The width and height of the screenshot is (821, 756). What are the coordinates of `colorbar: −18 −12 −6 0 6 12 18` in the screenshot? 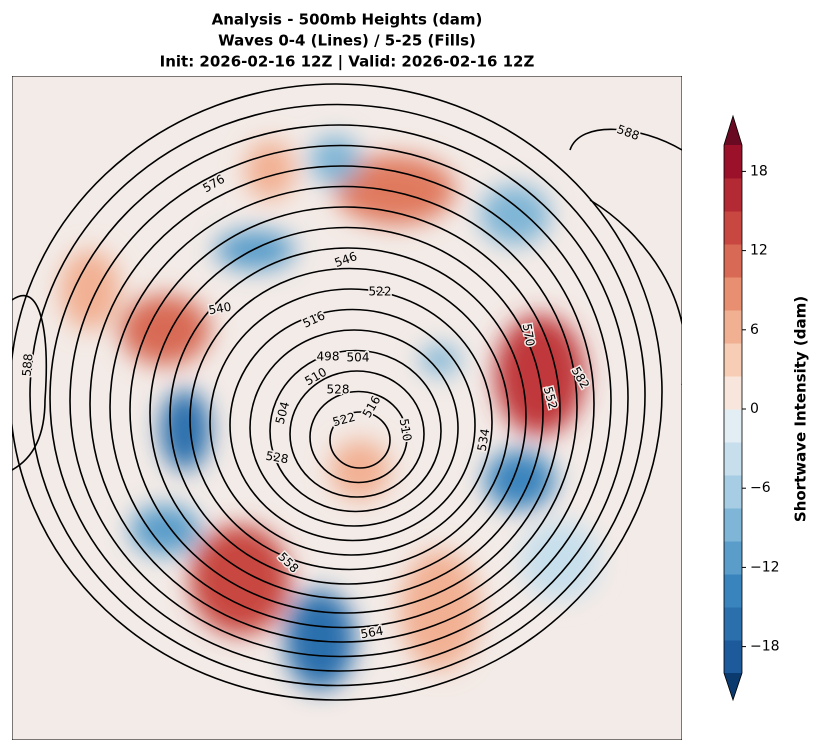 It's located at (751, 408).